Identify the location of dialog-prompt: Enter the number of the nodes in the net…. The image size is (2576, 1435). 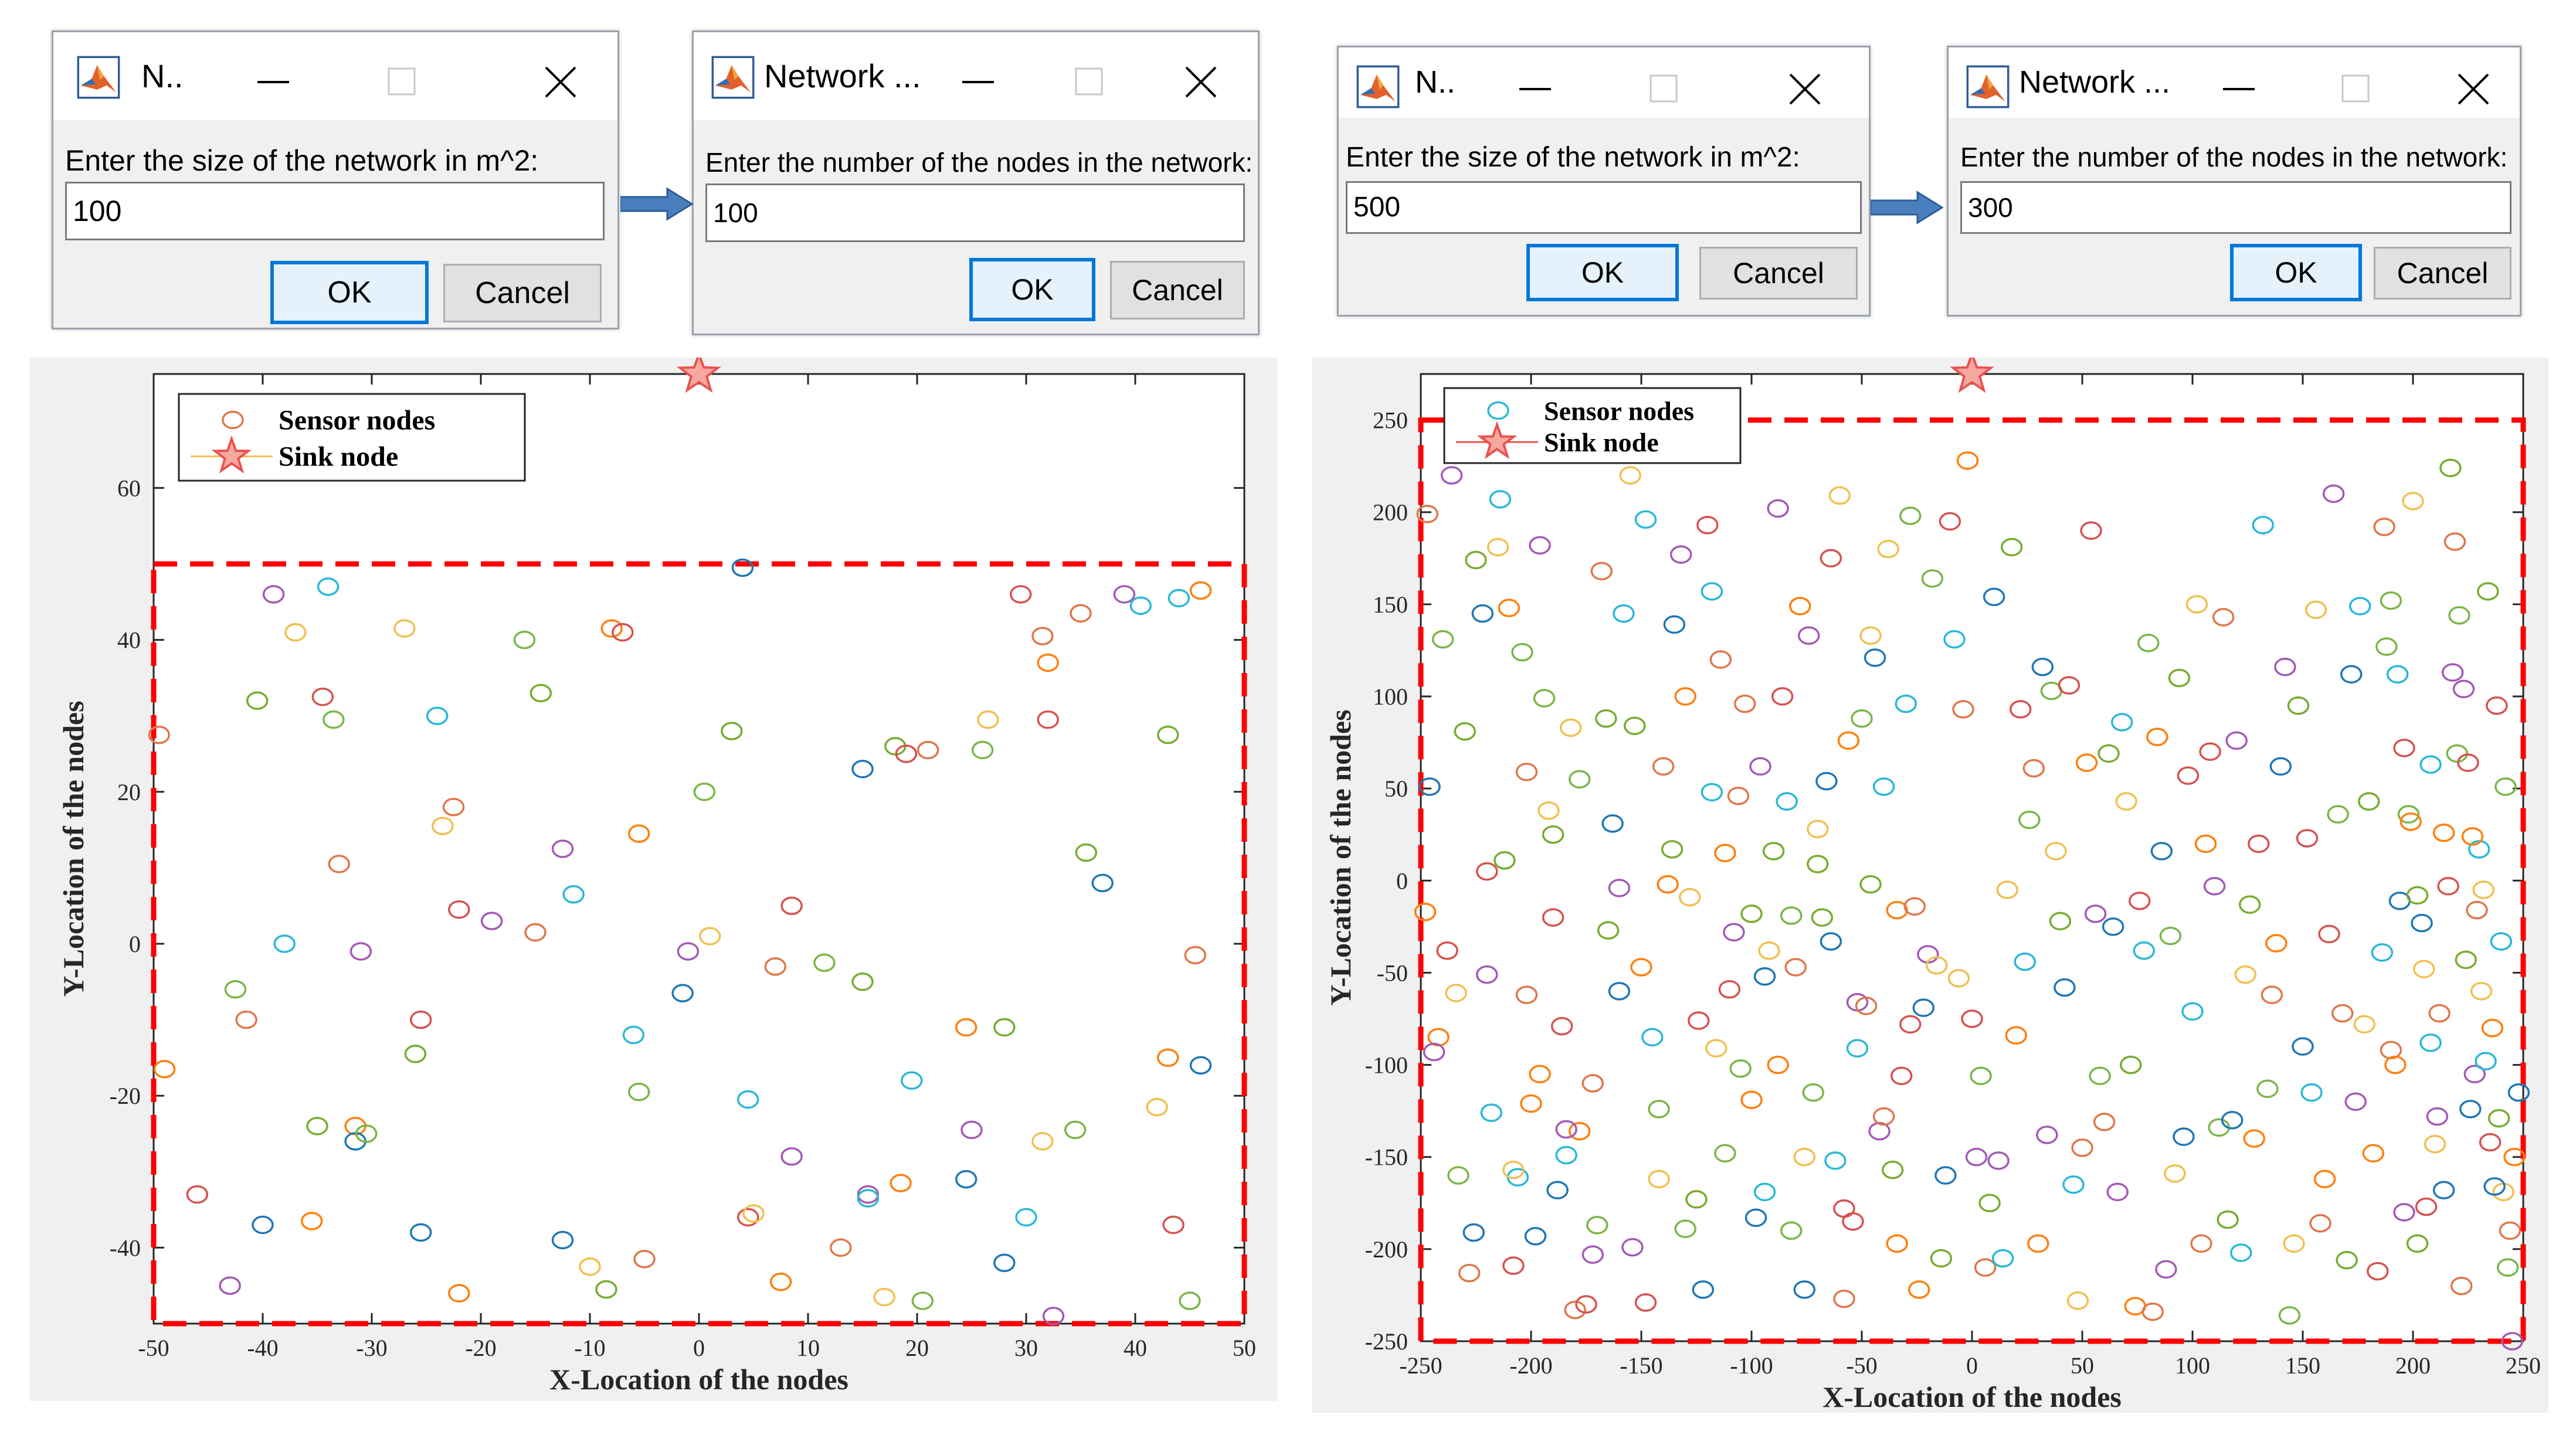
(979, 162).